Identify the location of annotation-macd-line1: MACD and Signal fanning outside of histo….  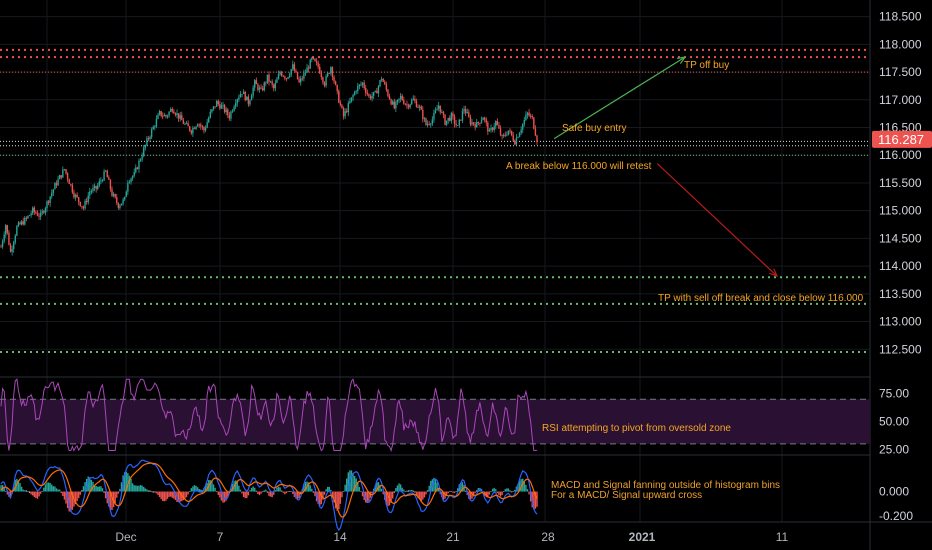
(665, 485).